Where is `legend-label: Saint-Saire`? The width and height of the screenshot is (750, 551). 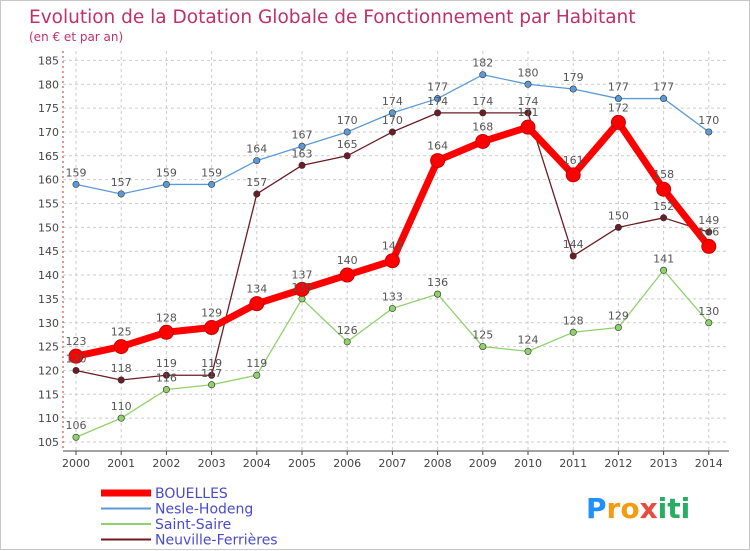 legend-label: Saint-Saire is located at coordinates (193, 525).